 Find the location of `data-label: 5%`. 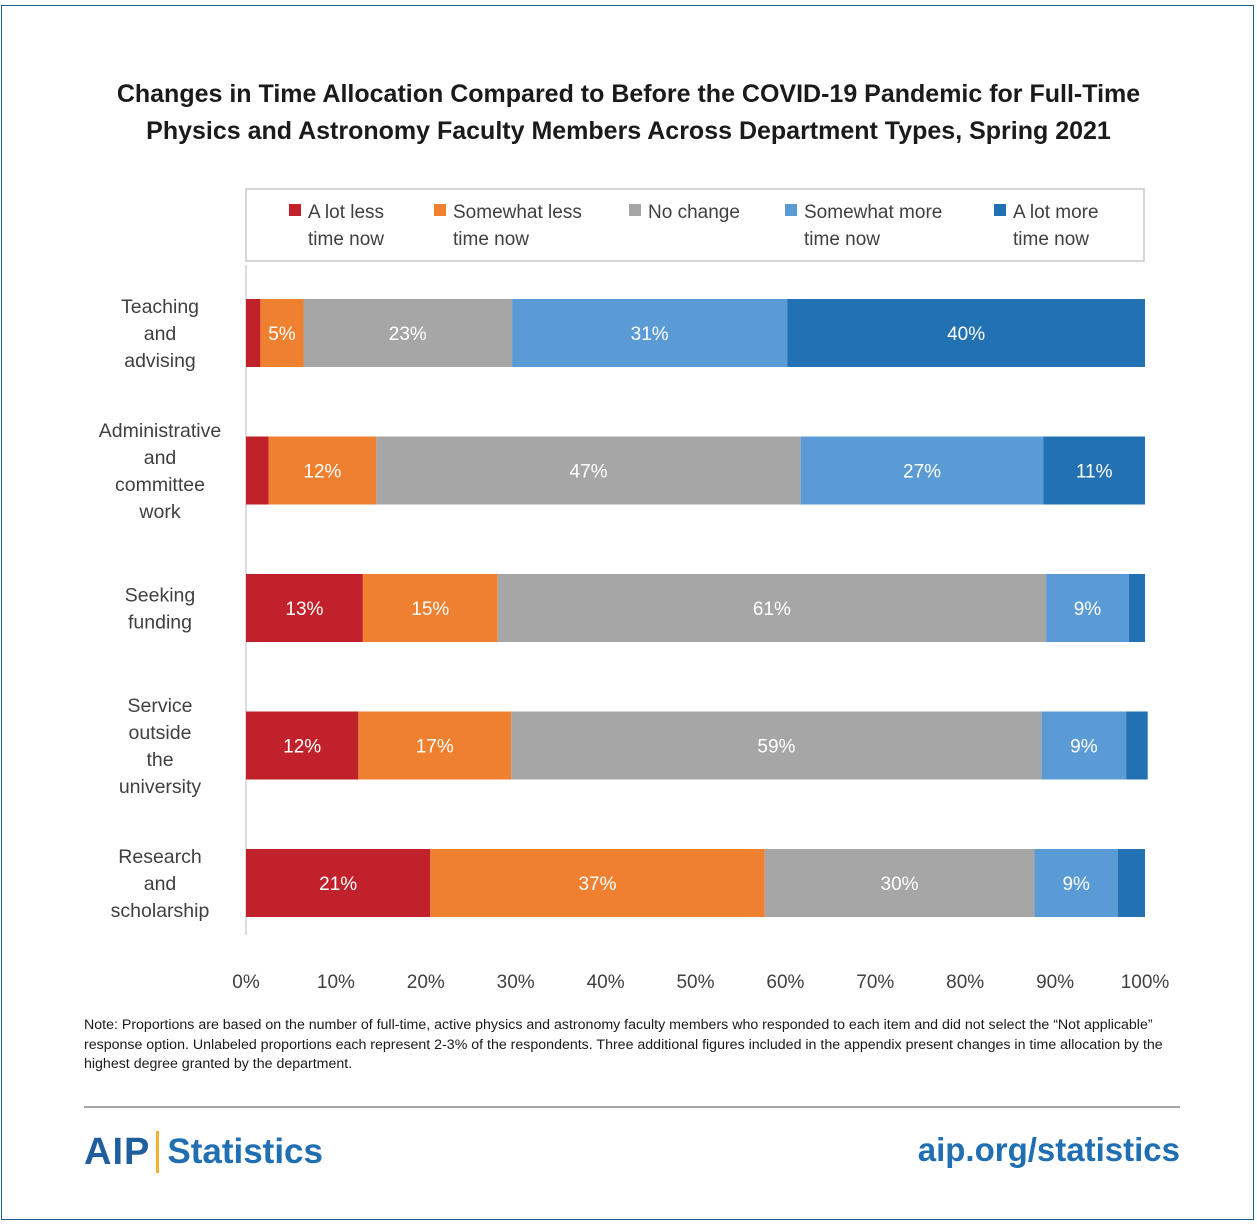

data-label: 5% is located at coordinates (282, 334).